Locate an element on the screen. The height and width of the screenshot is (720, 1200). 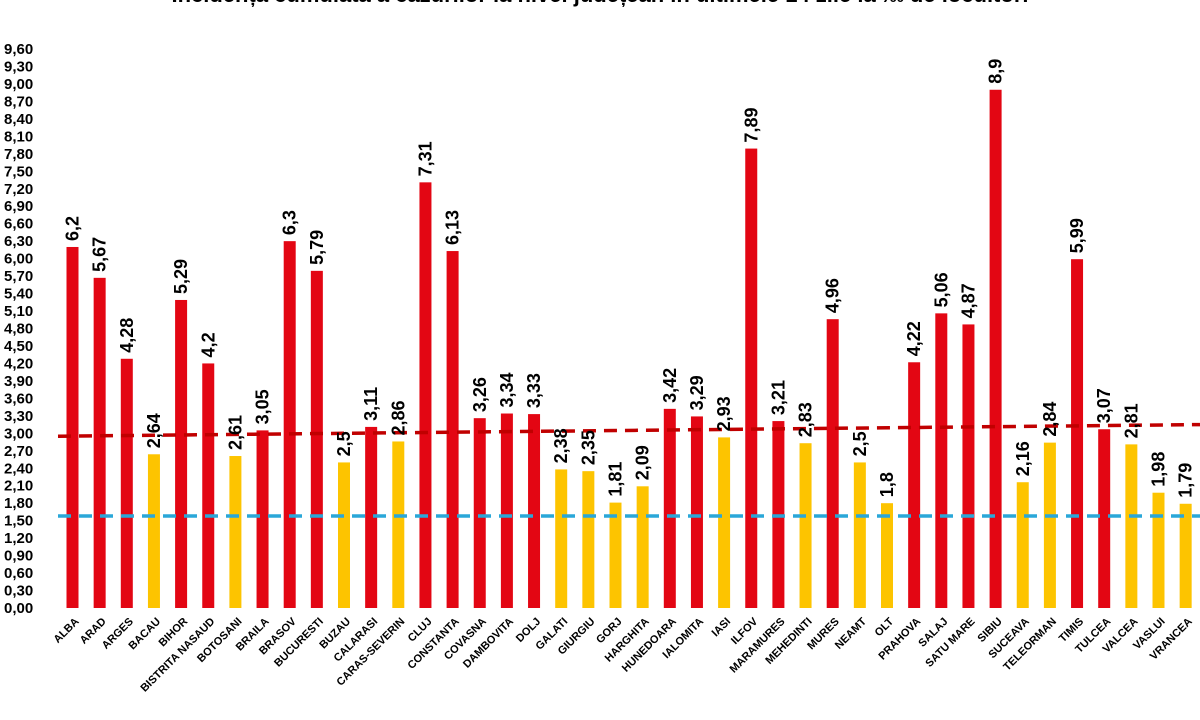
data-label: 2,84 is located at coordinates (1050, 419).